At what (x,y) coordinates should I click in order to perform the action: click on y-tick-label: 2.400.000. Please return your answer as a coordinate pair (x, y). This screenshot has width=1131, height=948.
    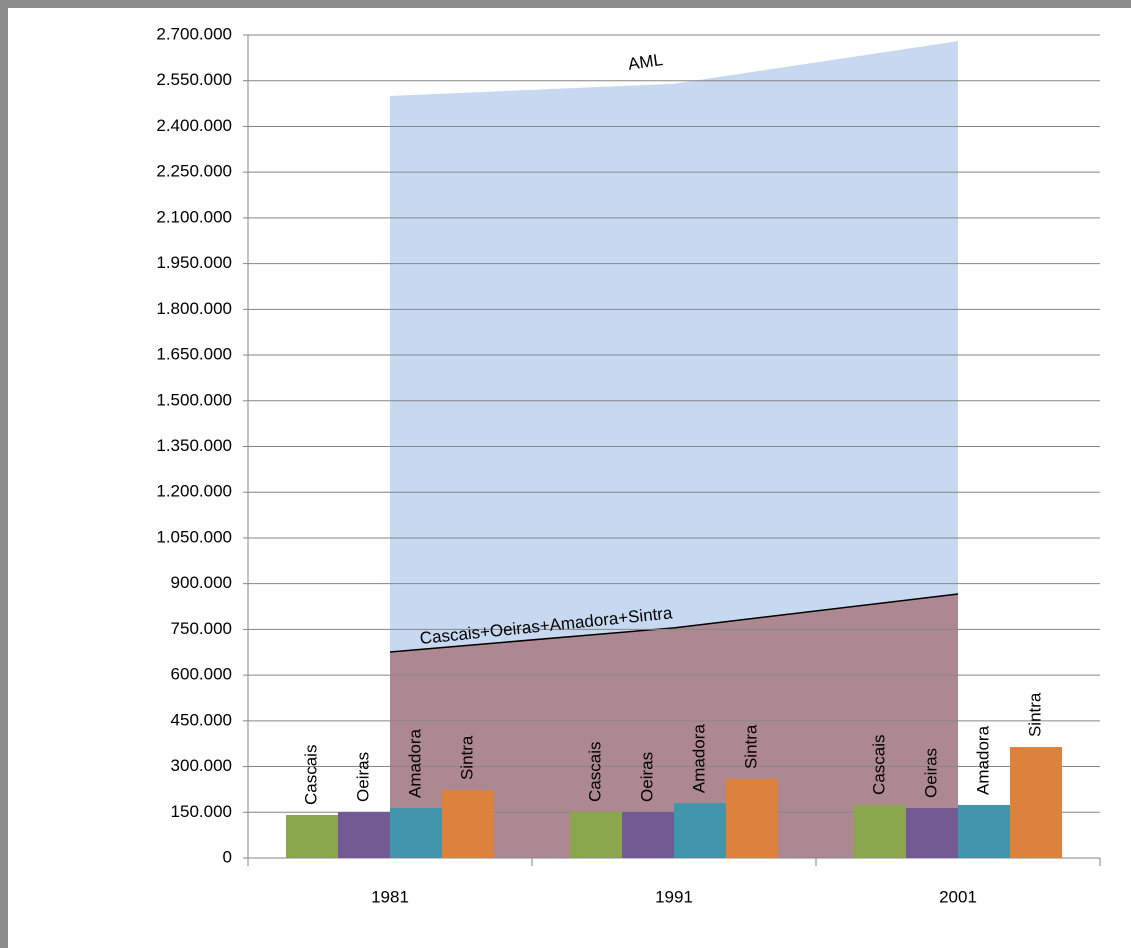
    Looking at the image, I should click on (194, 125).